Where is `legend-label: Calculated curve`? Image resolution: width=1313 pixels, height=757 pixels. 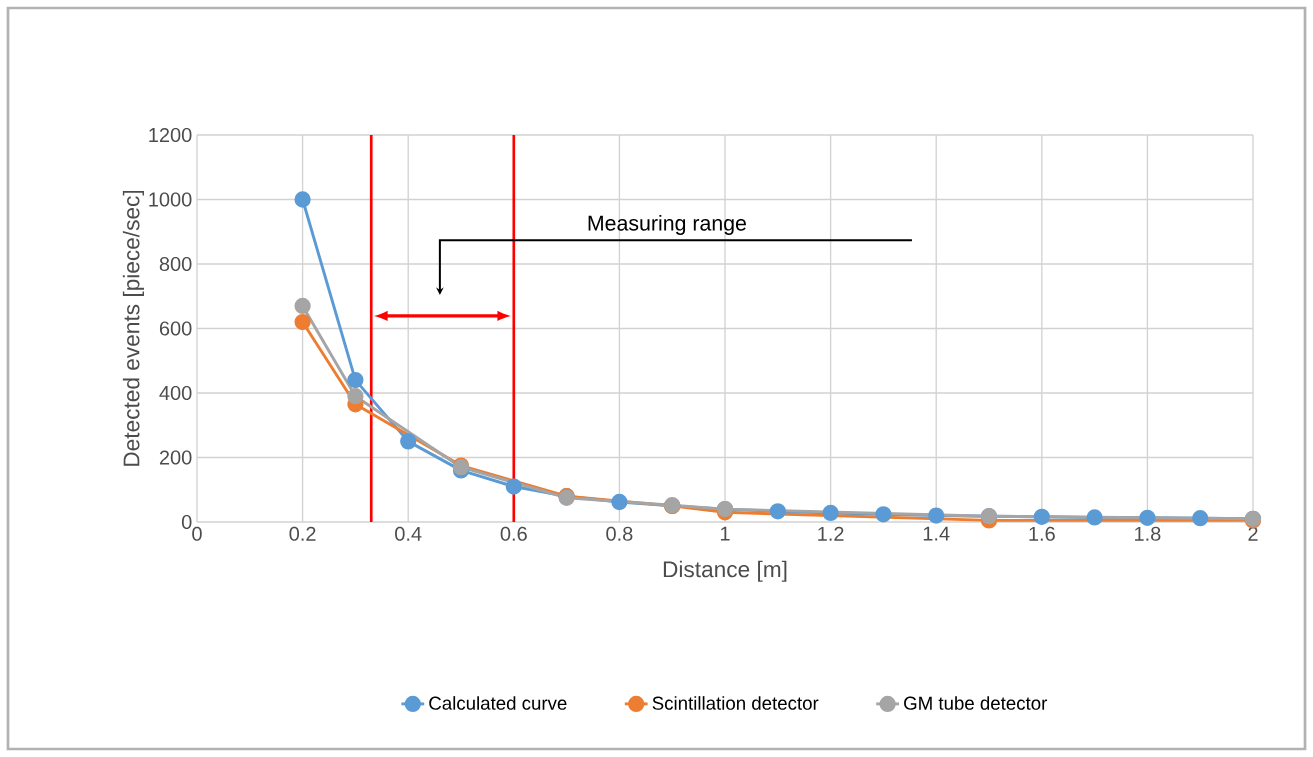
legend-label: Calculated curve is located at coordinates (498, 703).